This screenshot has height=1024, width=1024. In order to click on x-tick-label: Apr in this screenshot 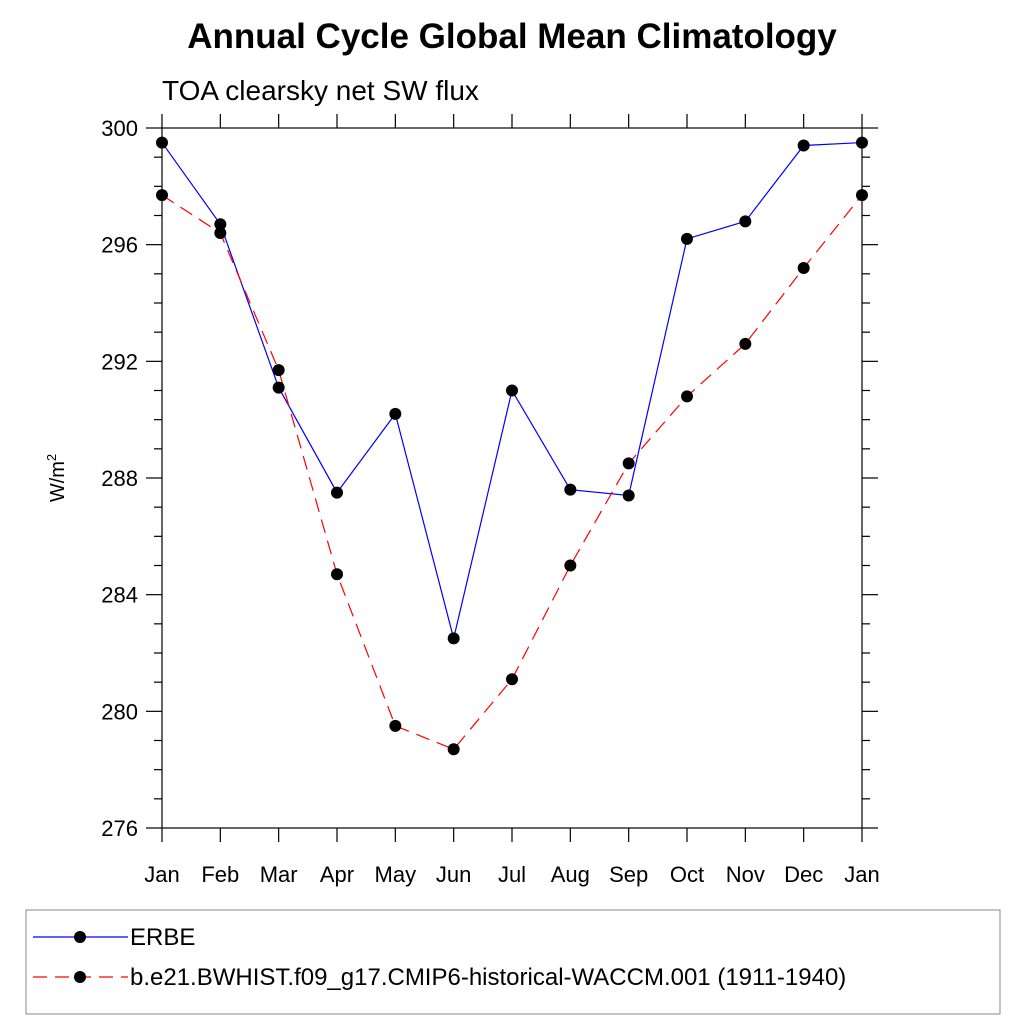, I will do `click(337, 874)`.